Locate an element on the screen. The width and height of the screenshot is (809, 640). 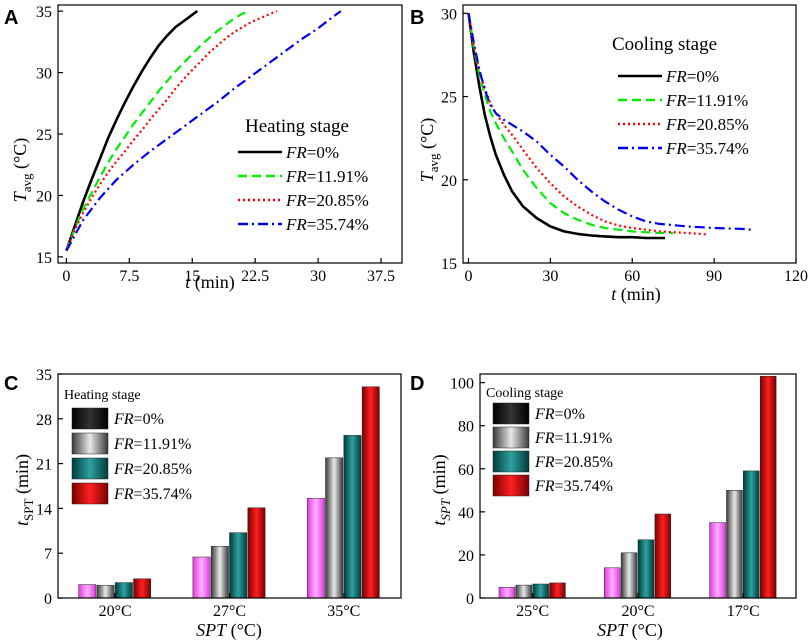
panel-b-x-tick-label: 30 is located at coordinates (550, 276).